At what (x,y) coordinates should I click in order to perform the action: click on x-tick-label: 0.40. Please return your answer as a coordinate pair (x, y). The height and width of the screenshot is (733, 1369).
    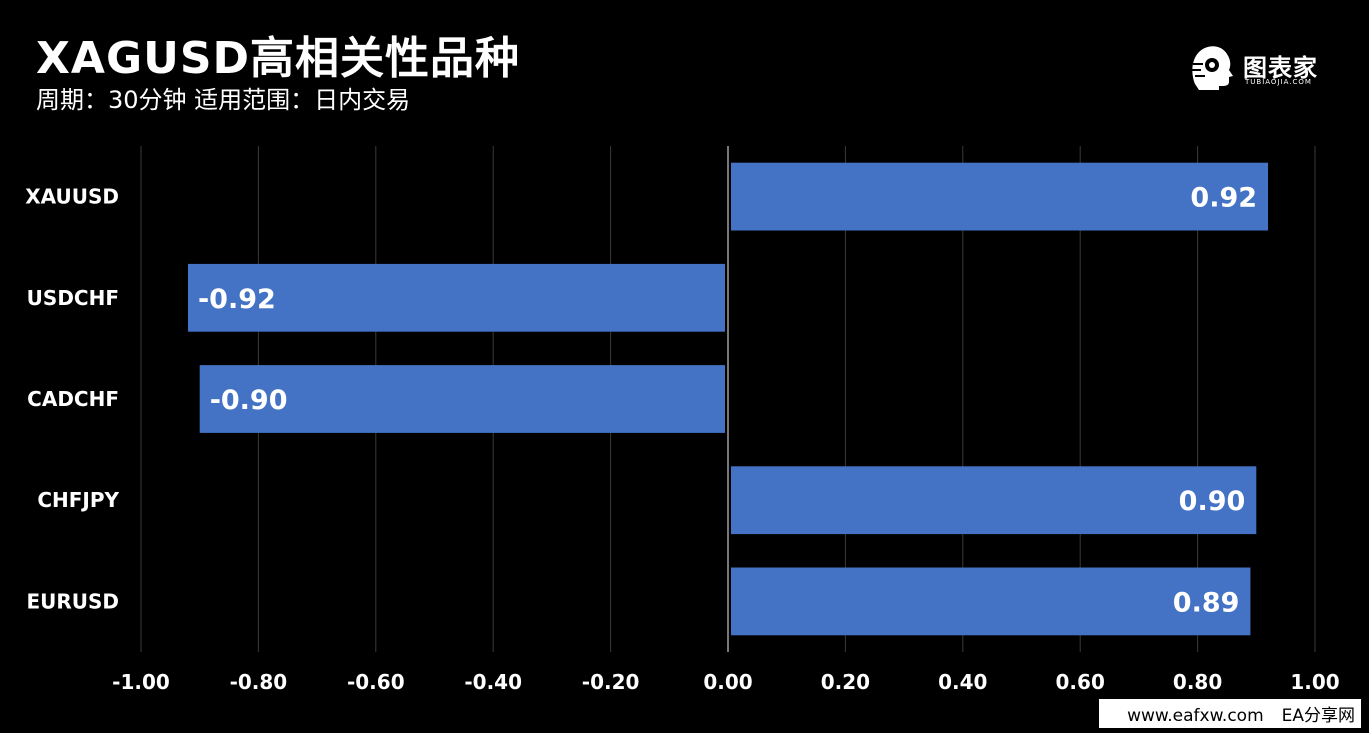
    Looking at the image, I should click on (962, 682).